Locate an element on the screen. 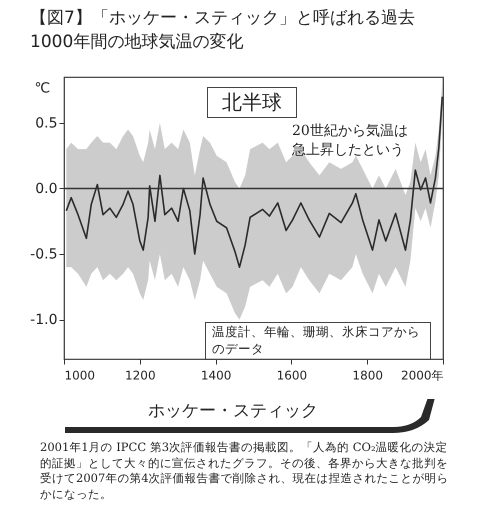  y-tick-label: -0.5 is located at coordinates (44, 254).